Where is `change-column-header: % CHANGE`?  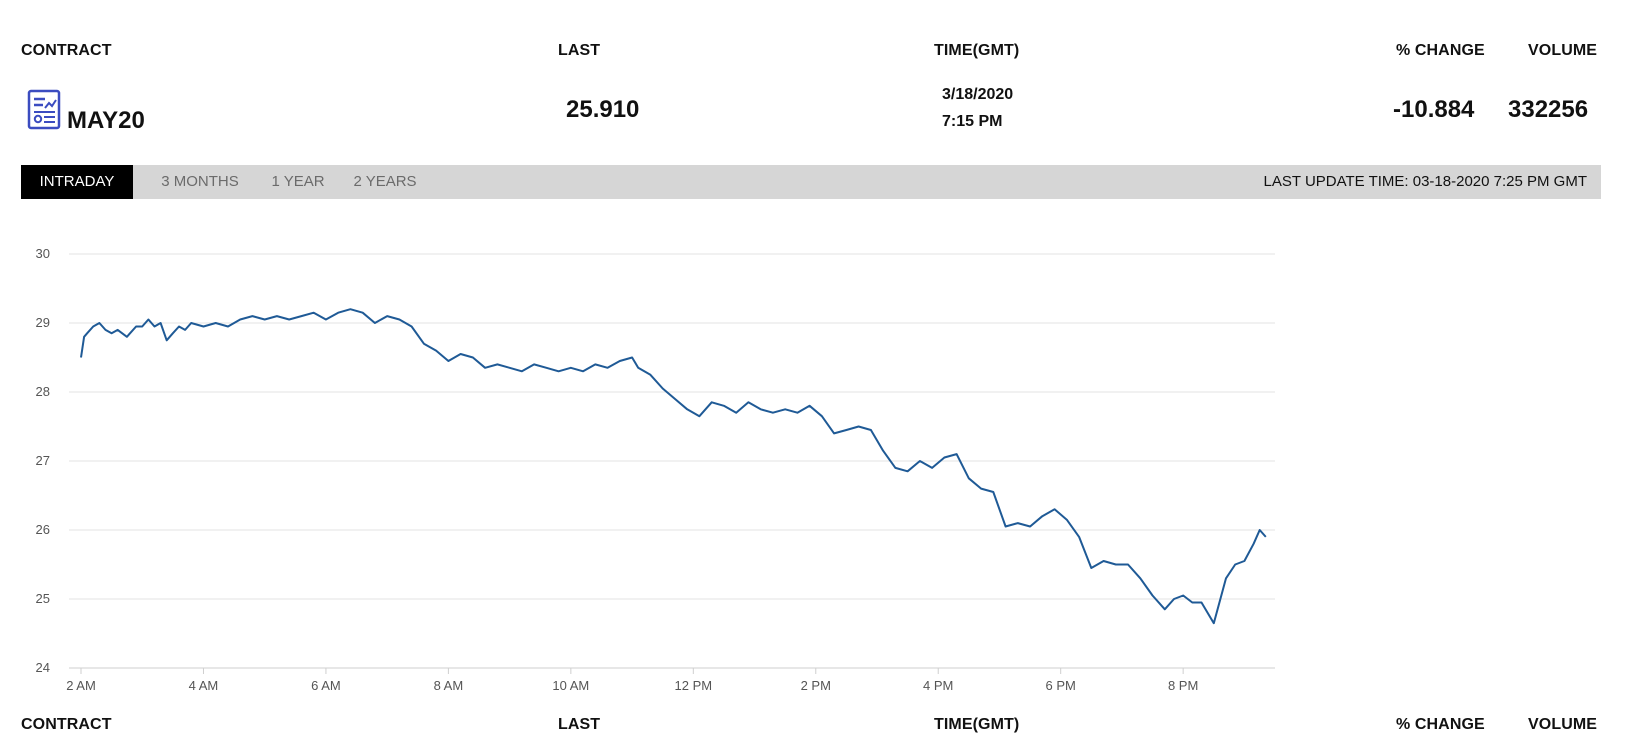
change-column-header: % CHANGE is located at coordinates (1440, 50).